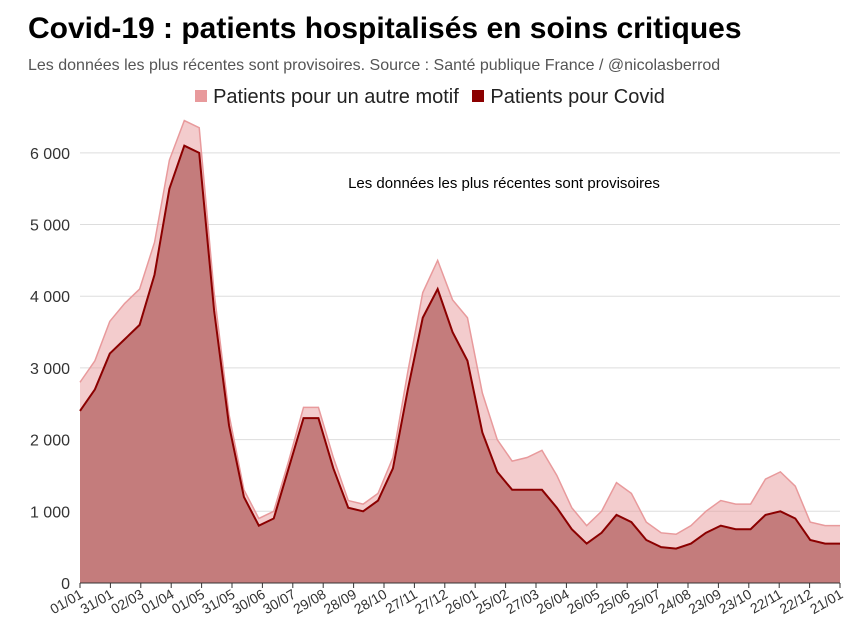  I want to click on y-tick-label: 3 000, so click(50, 369).